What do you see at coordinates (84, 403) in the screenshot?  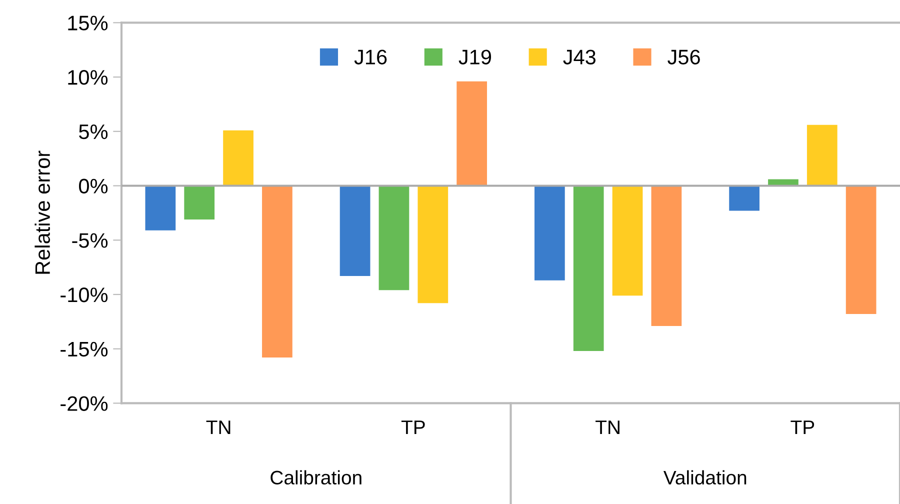 I see `y-tick-label: -20%` at bounding box center [84, 403].